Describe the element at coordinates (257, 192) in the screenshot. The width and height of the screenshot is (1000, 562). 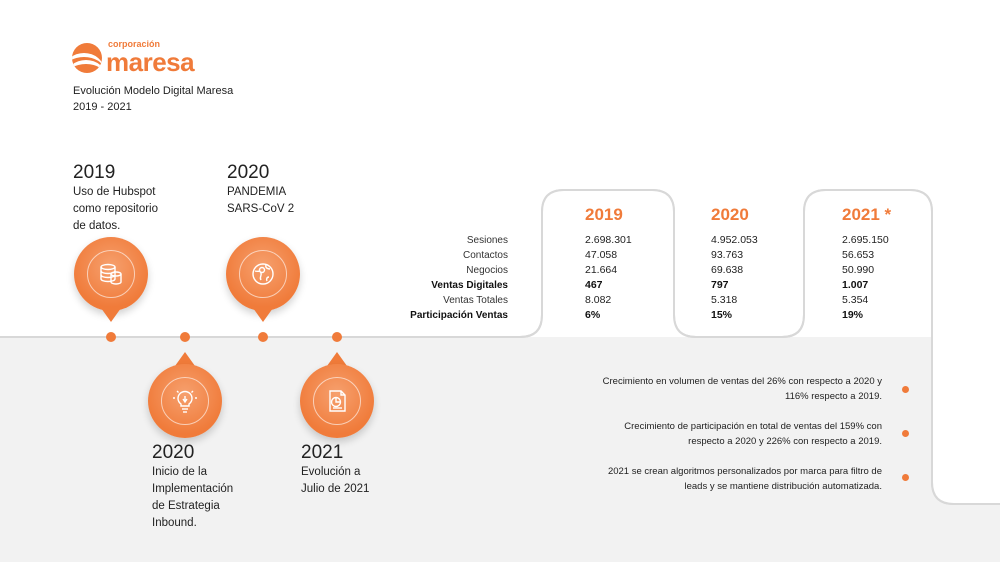
I see `timeline-desc-line: PANDEMIA` at that location.